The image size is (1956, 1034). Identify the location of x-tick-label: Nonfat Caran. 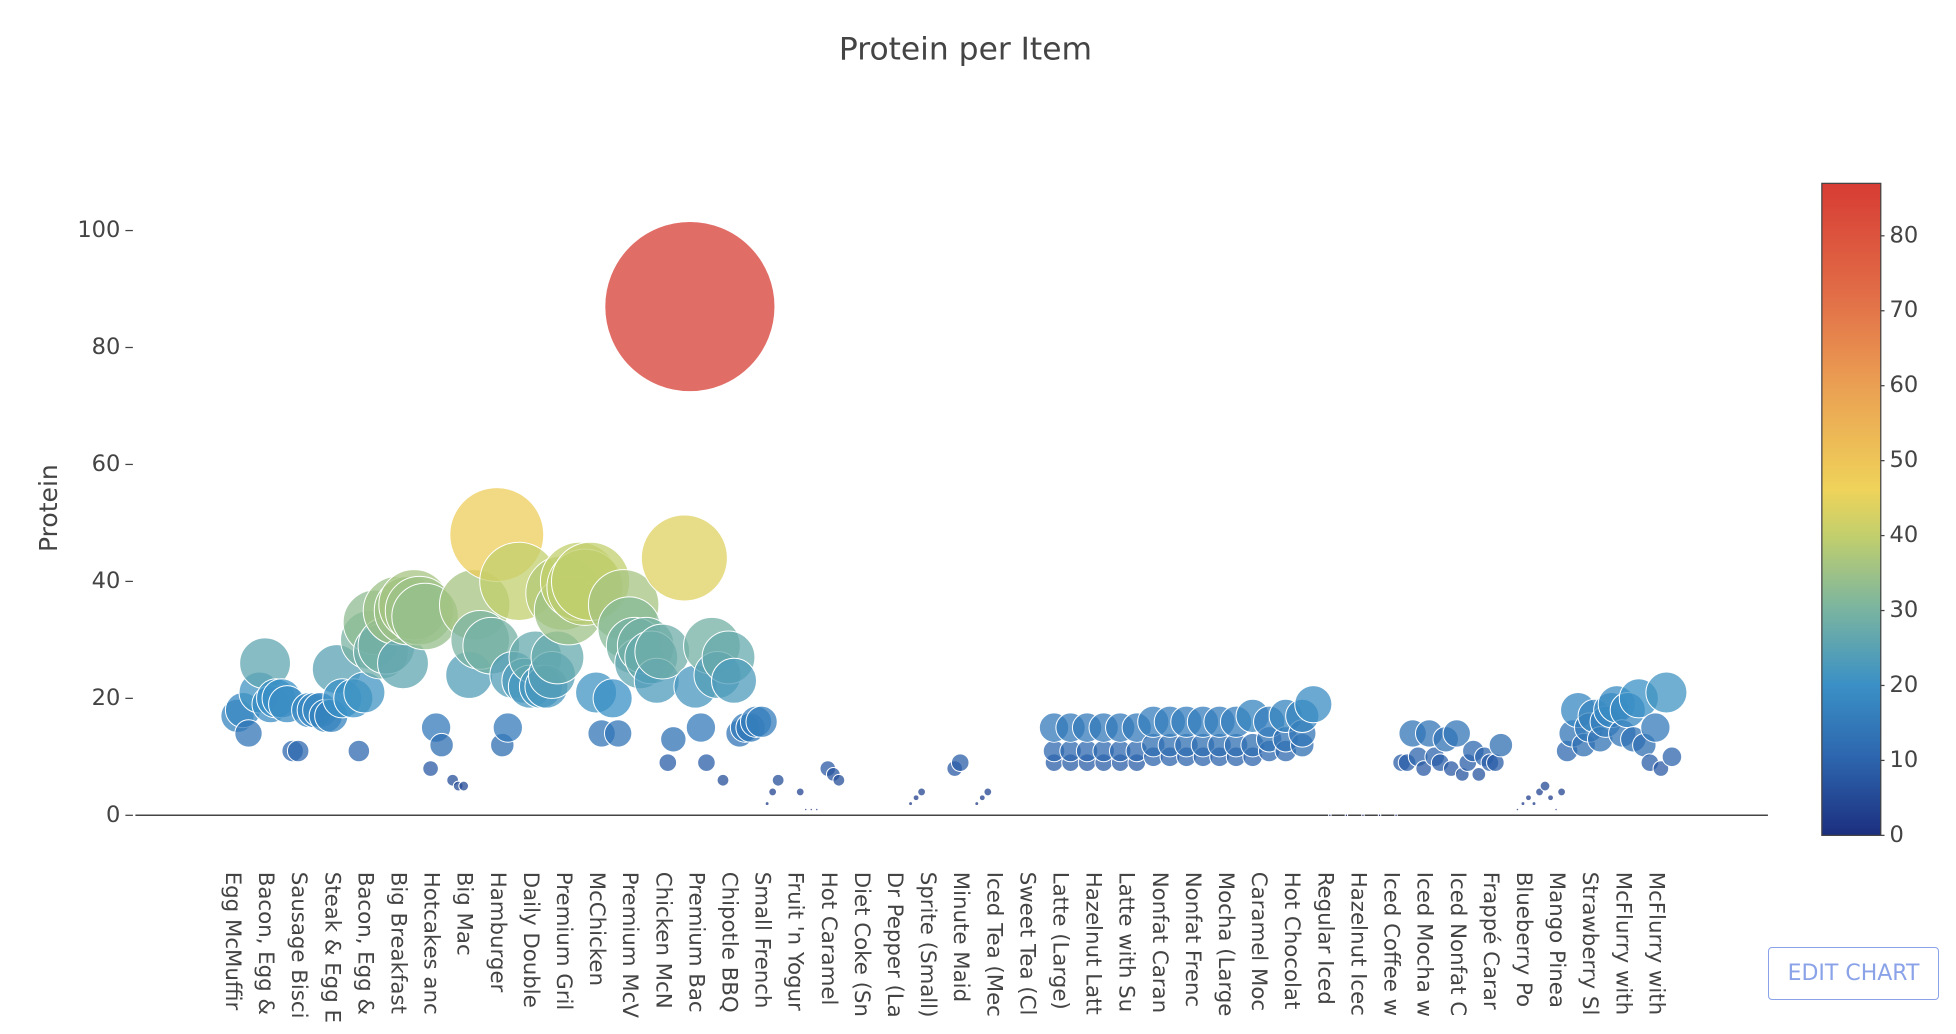
(1159, 942).